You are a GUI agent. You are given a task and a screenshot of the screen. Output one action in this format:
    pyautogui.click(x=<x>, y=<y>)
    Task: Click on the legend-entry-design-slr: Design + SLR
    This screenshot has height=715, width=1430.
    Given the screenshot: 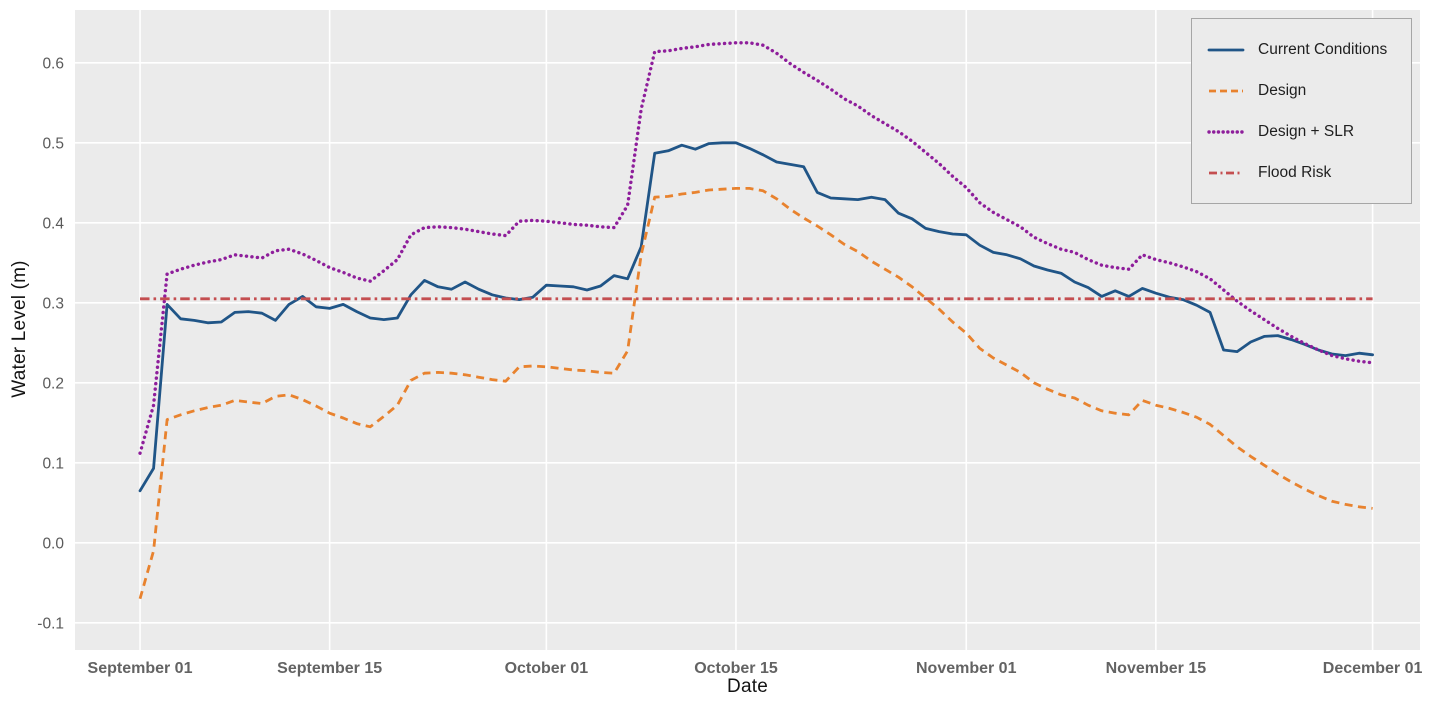 What is the action you would take?
    pyautogui.click(x=1304, y=131)
    